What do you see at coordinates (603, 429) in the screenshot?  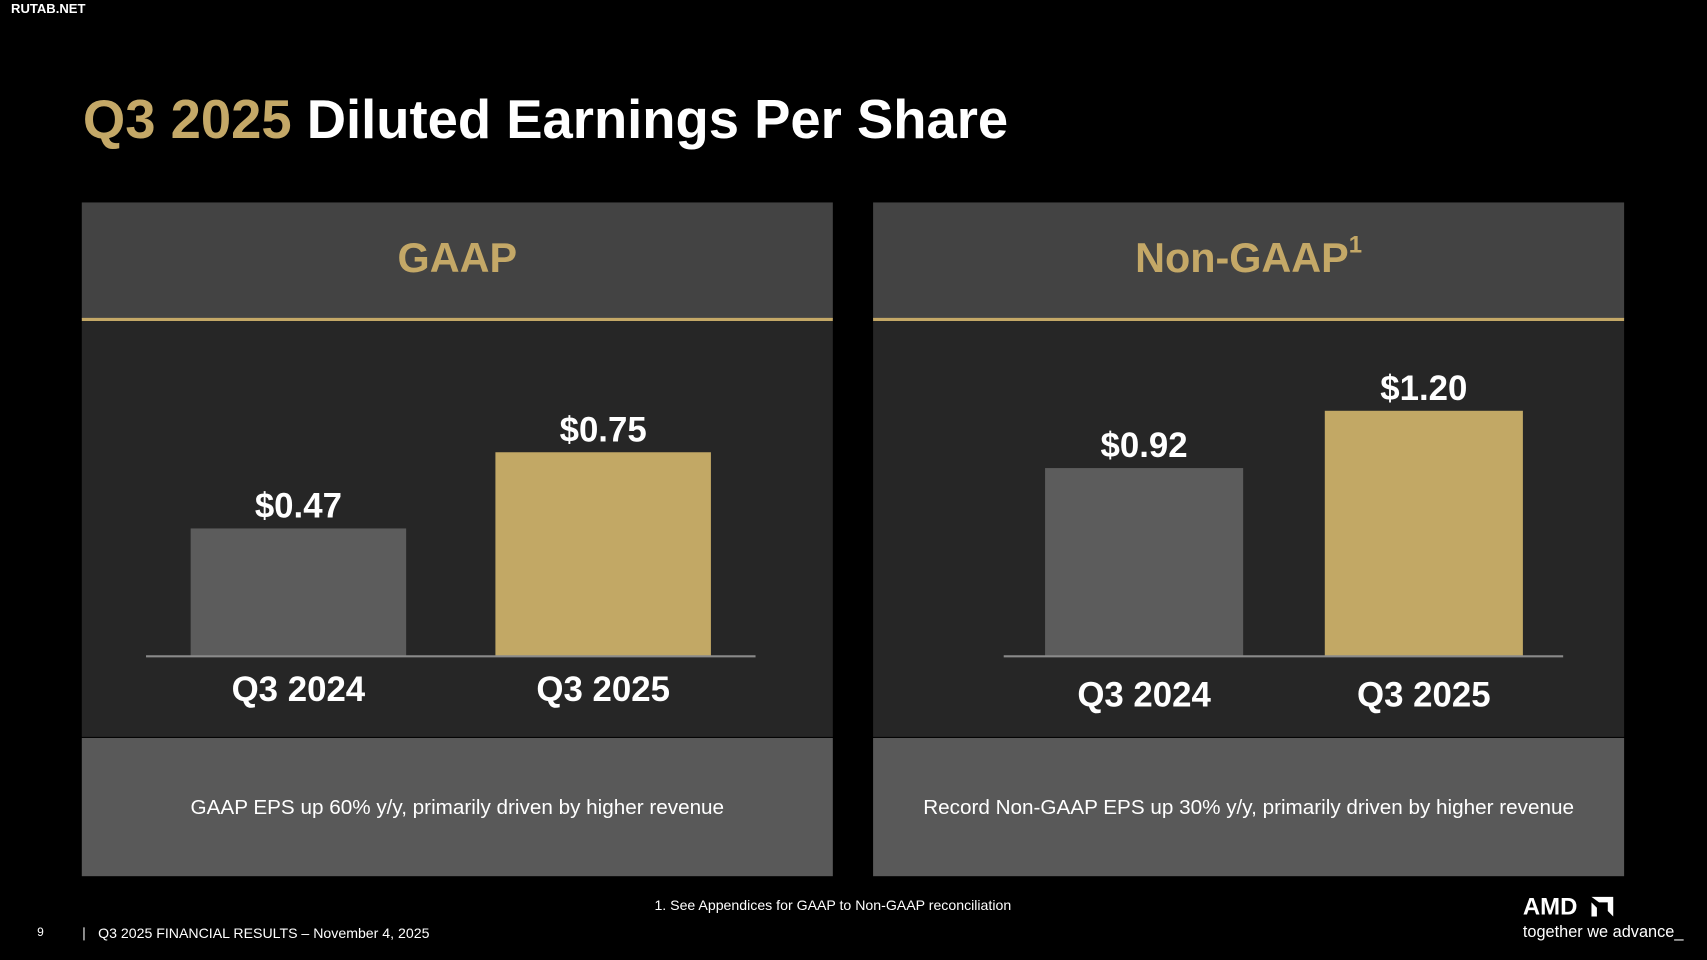 I see `value-label: $0.75` at bounding box center [603, 429].